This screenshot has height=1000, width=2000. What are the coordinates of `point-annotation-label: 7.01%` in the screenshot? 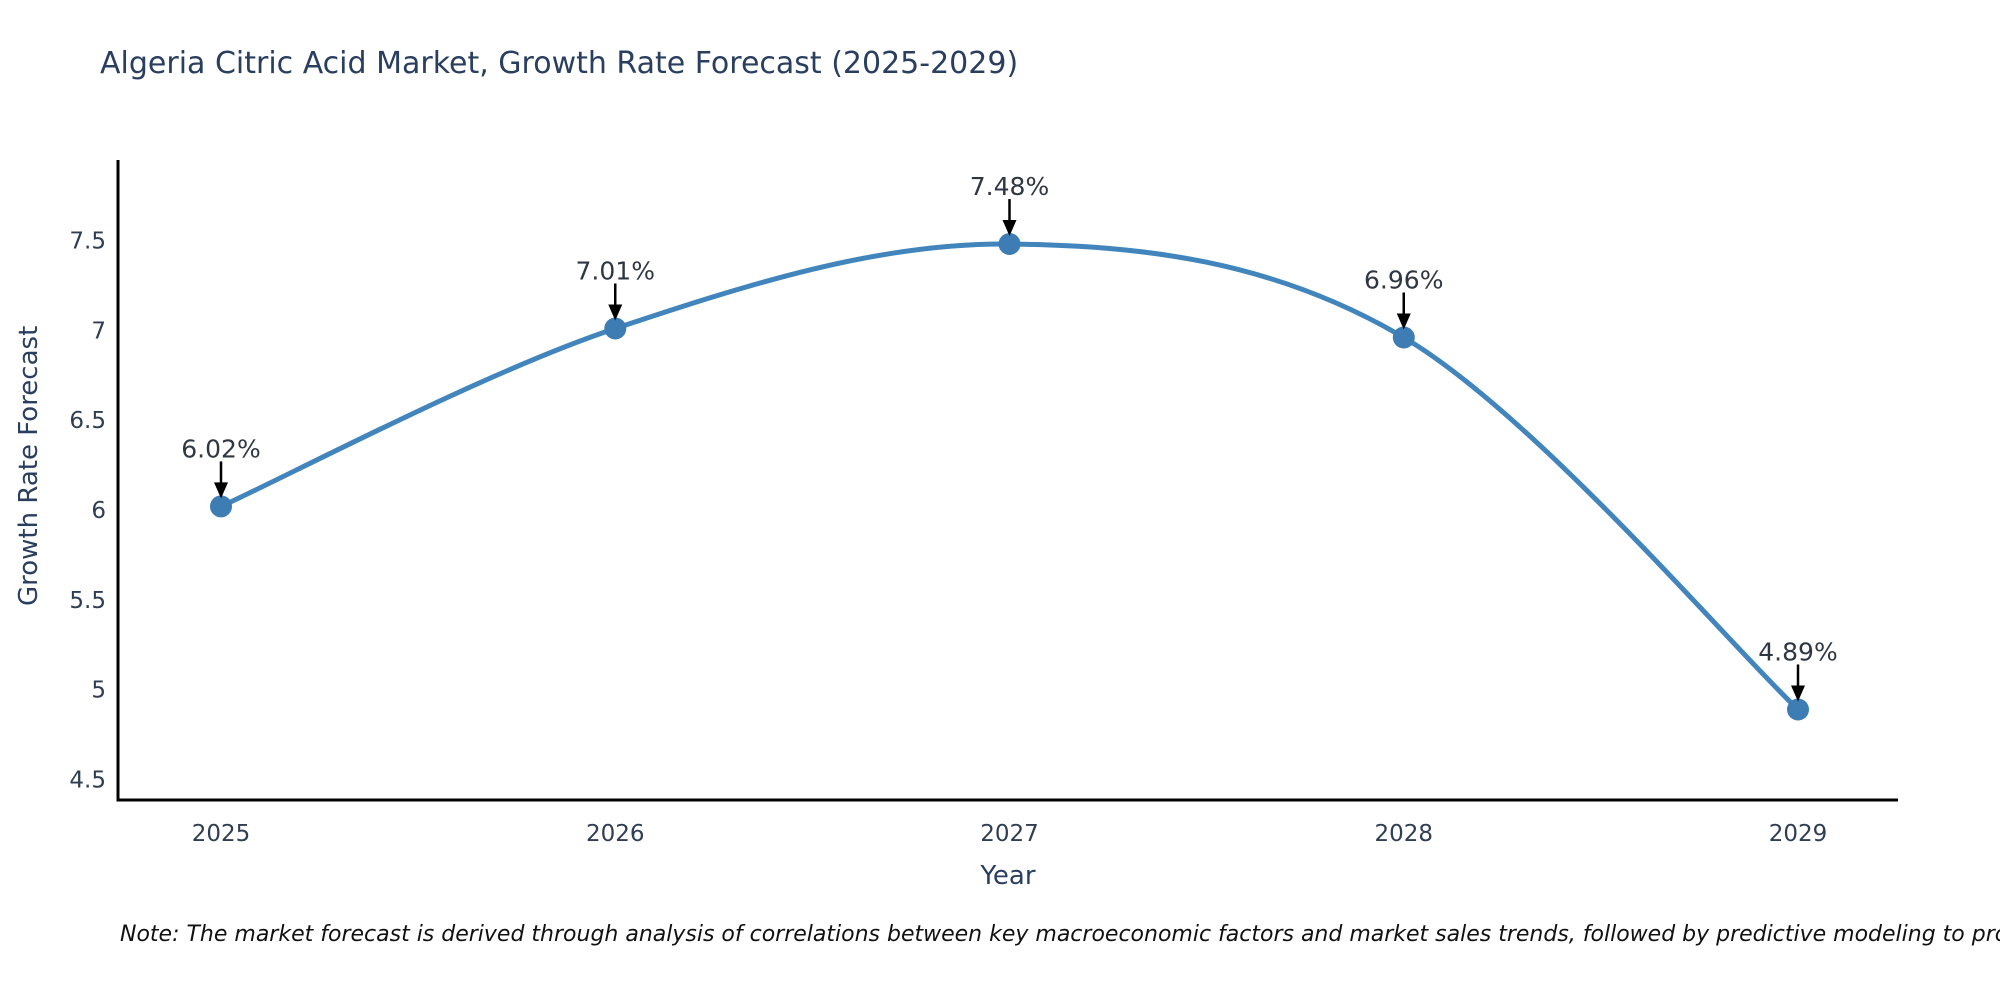 It's located at (615, 271).